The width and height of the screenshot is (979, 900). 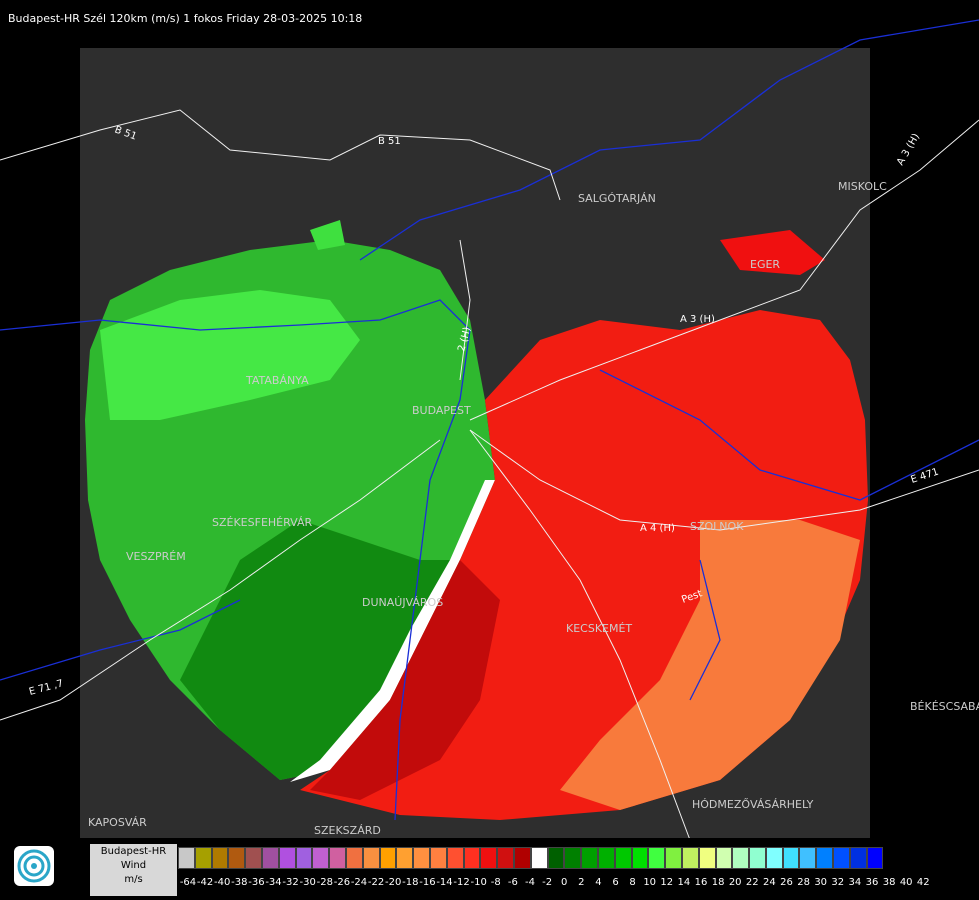 What do you see at coordinates (133, 879) in the screenshot?
I see `legend-title-line-3: m/s` at bounding box center [133, 879].